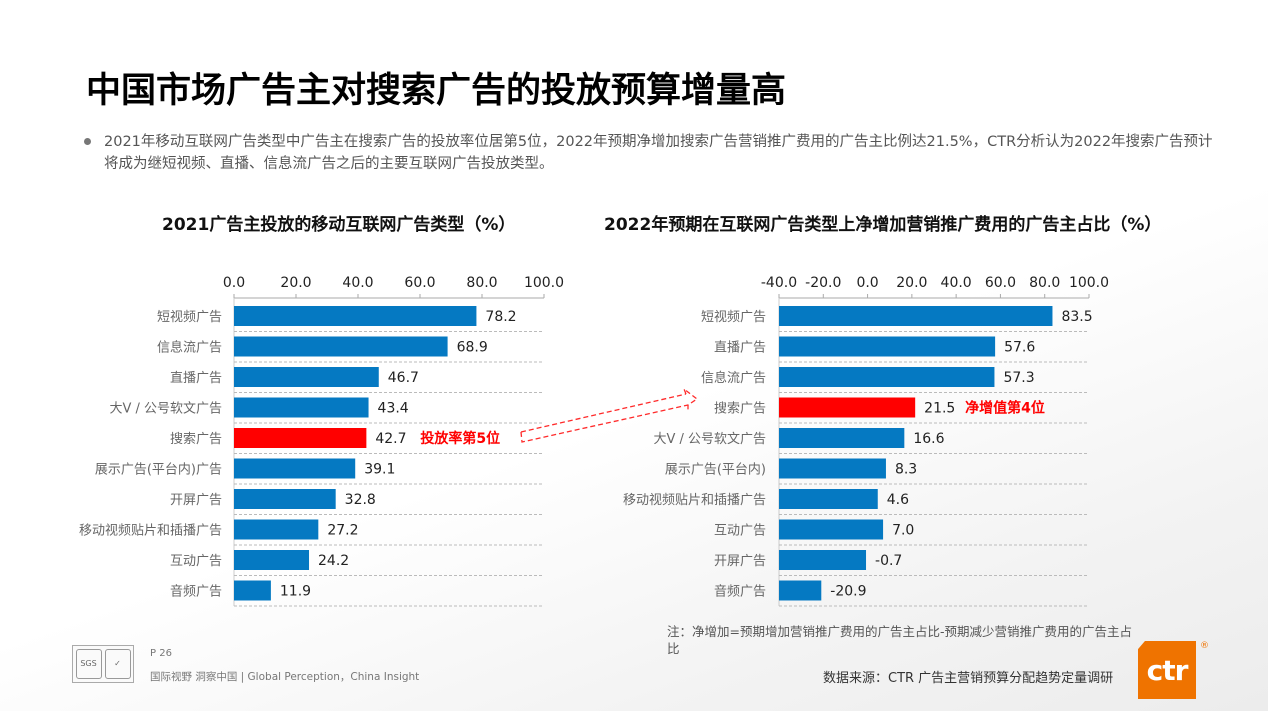  I want to click on data-label: 16.6, so click(928, 439).